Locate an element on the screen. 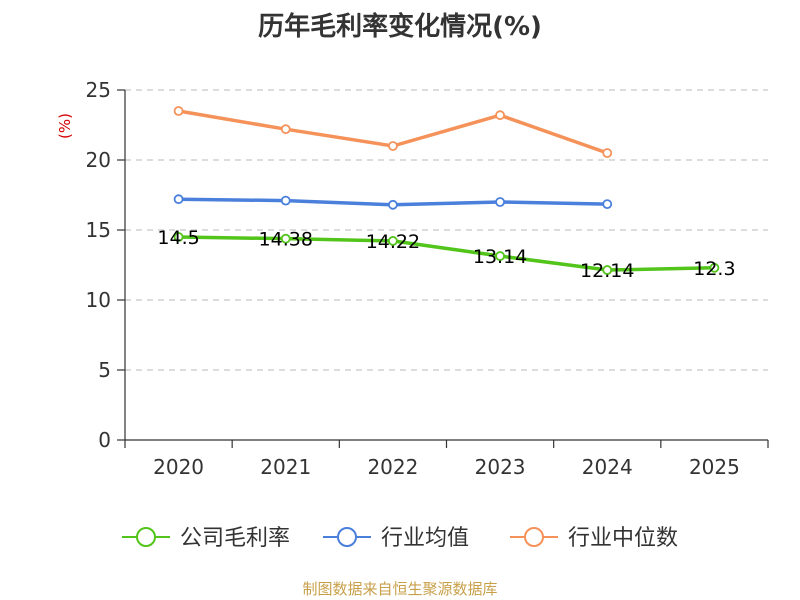  legend: 公司毛利率 行业均值 行业中位数 is located at coordinates (400, 538).